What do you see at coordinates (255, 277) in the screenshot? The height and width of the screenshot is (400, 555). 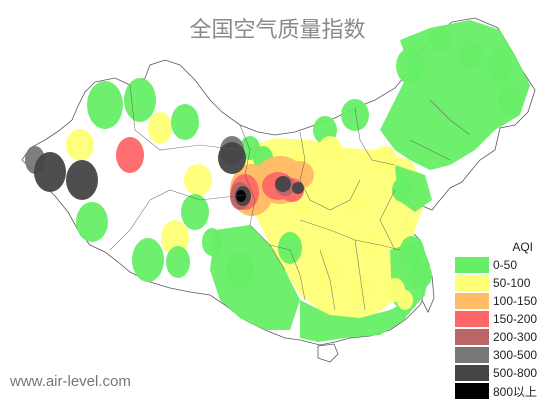 I see `aqi-region-green-southwest` at bounding box center [255, 277].